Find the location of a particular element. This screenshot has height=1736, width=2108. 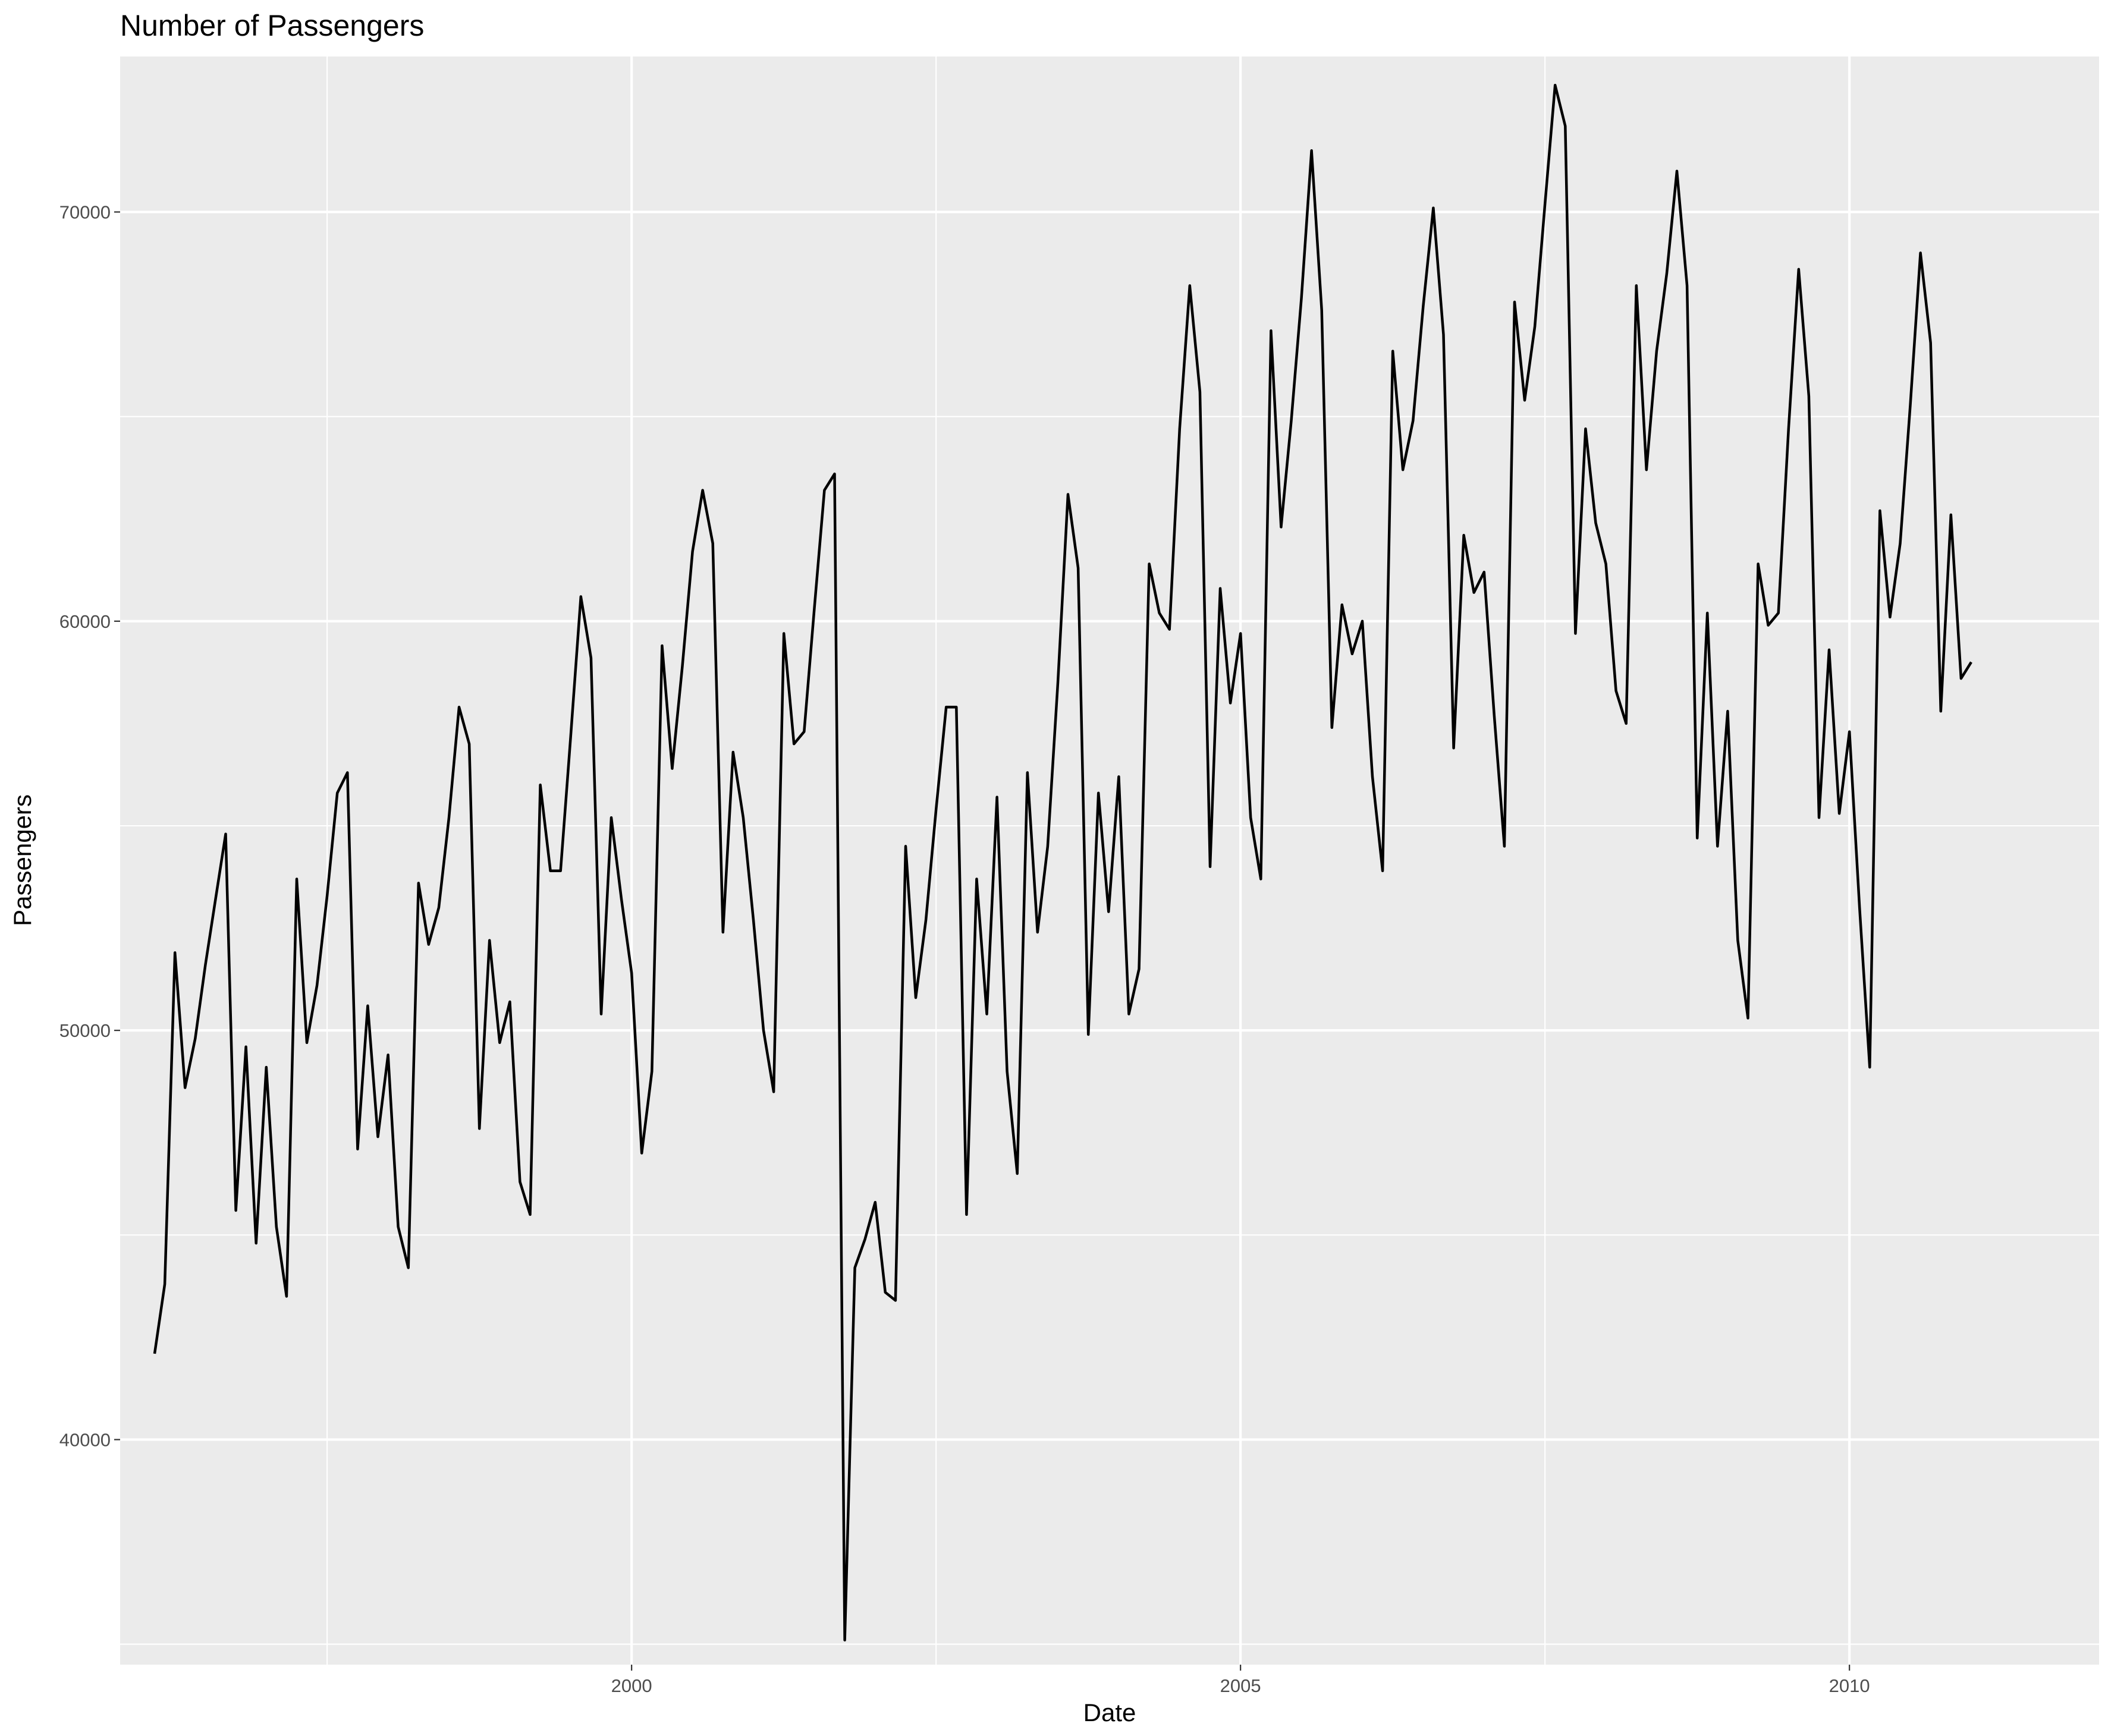

y-axis: 40000 50000 60000 70000 is located at coordinates (89, 826).